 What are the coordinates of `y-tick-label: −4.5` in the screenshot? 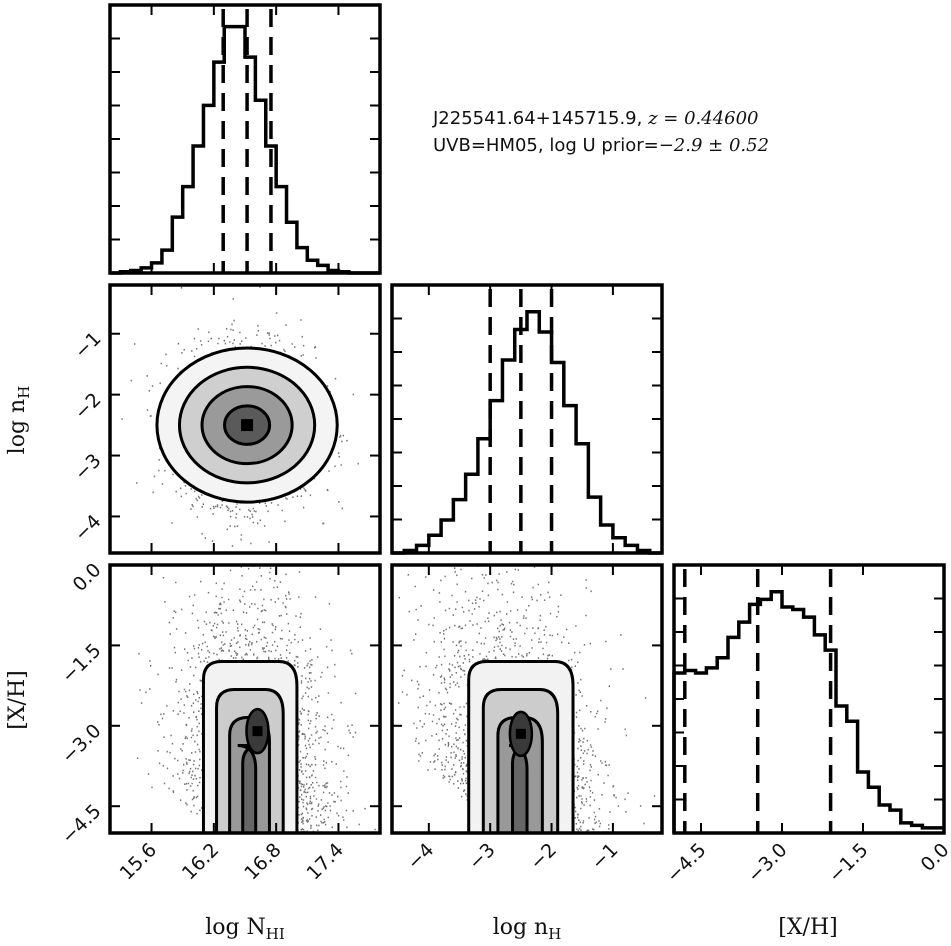 It's located at (81, 824).